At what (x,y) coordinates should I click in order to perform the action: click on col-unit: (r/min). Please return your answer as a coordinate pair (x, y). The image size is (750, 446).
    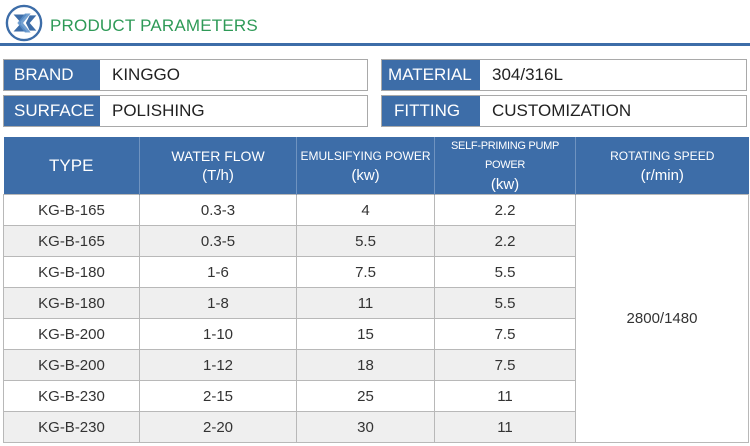
    Looking at the image, I should click on (662, 175).